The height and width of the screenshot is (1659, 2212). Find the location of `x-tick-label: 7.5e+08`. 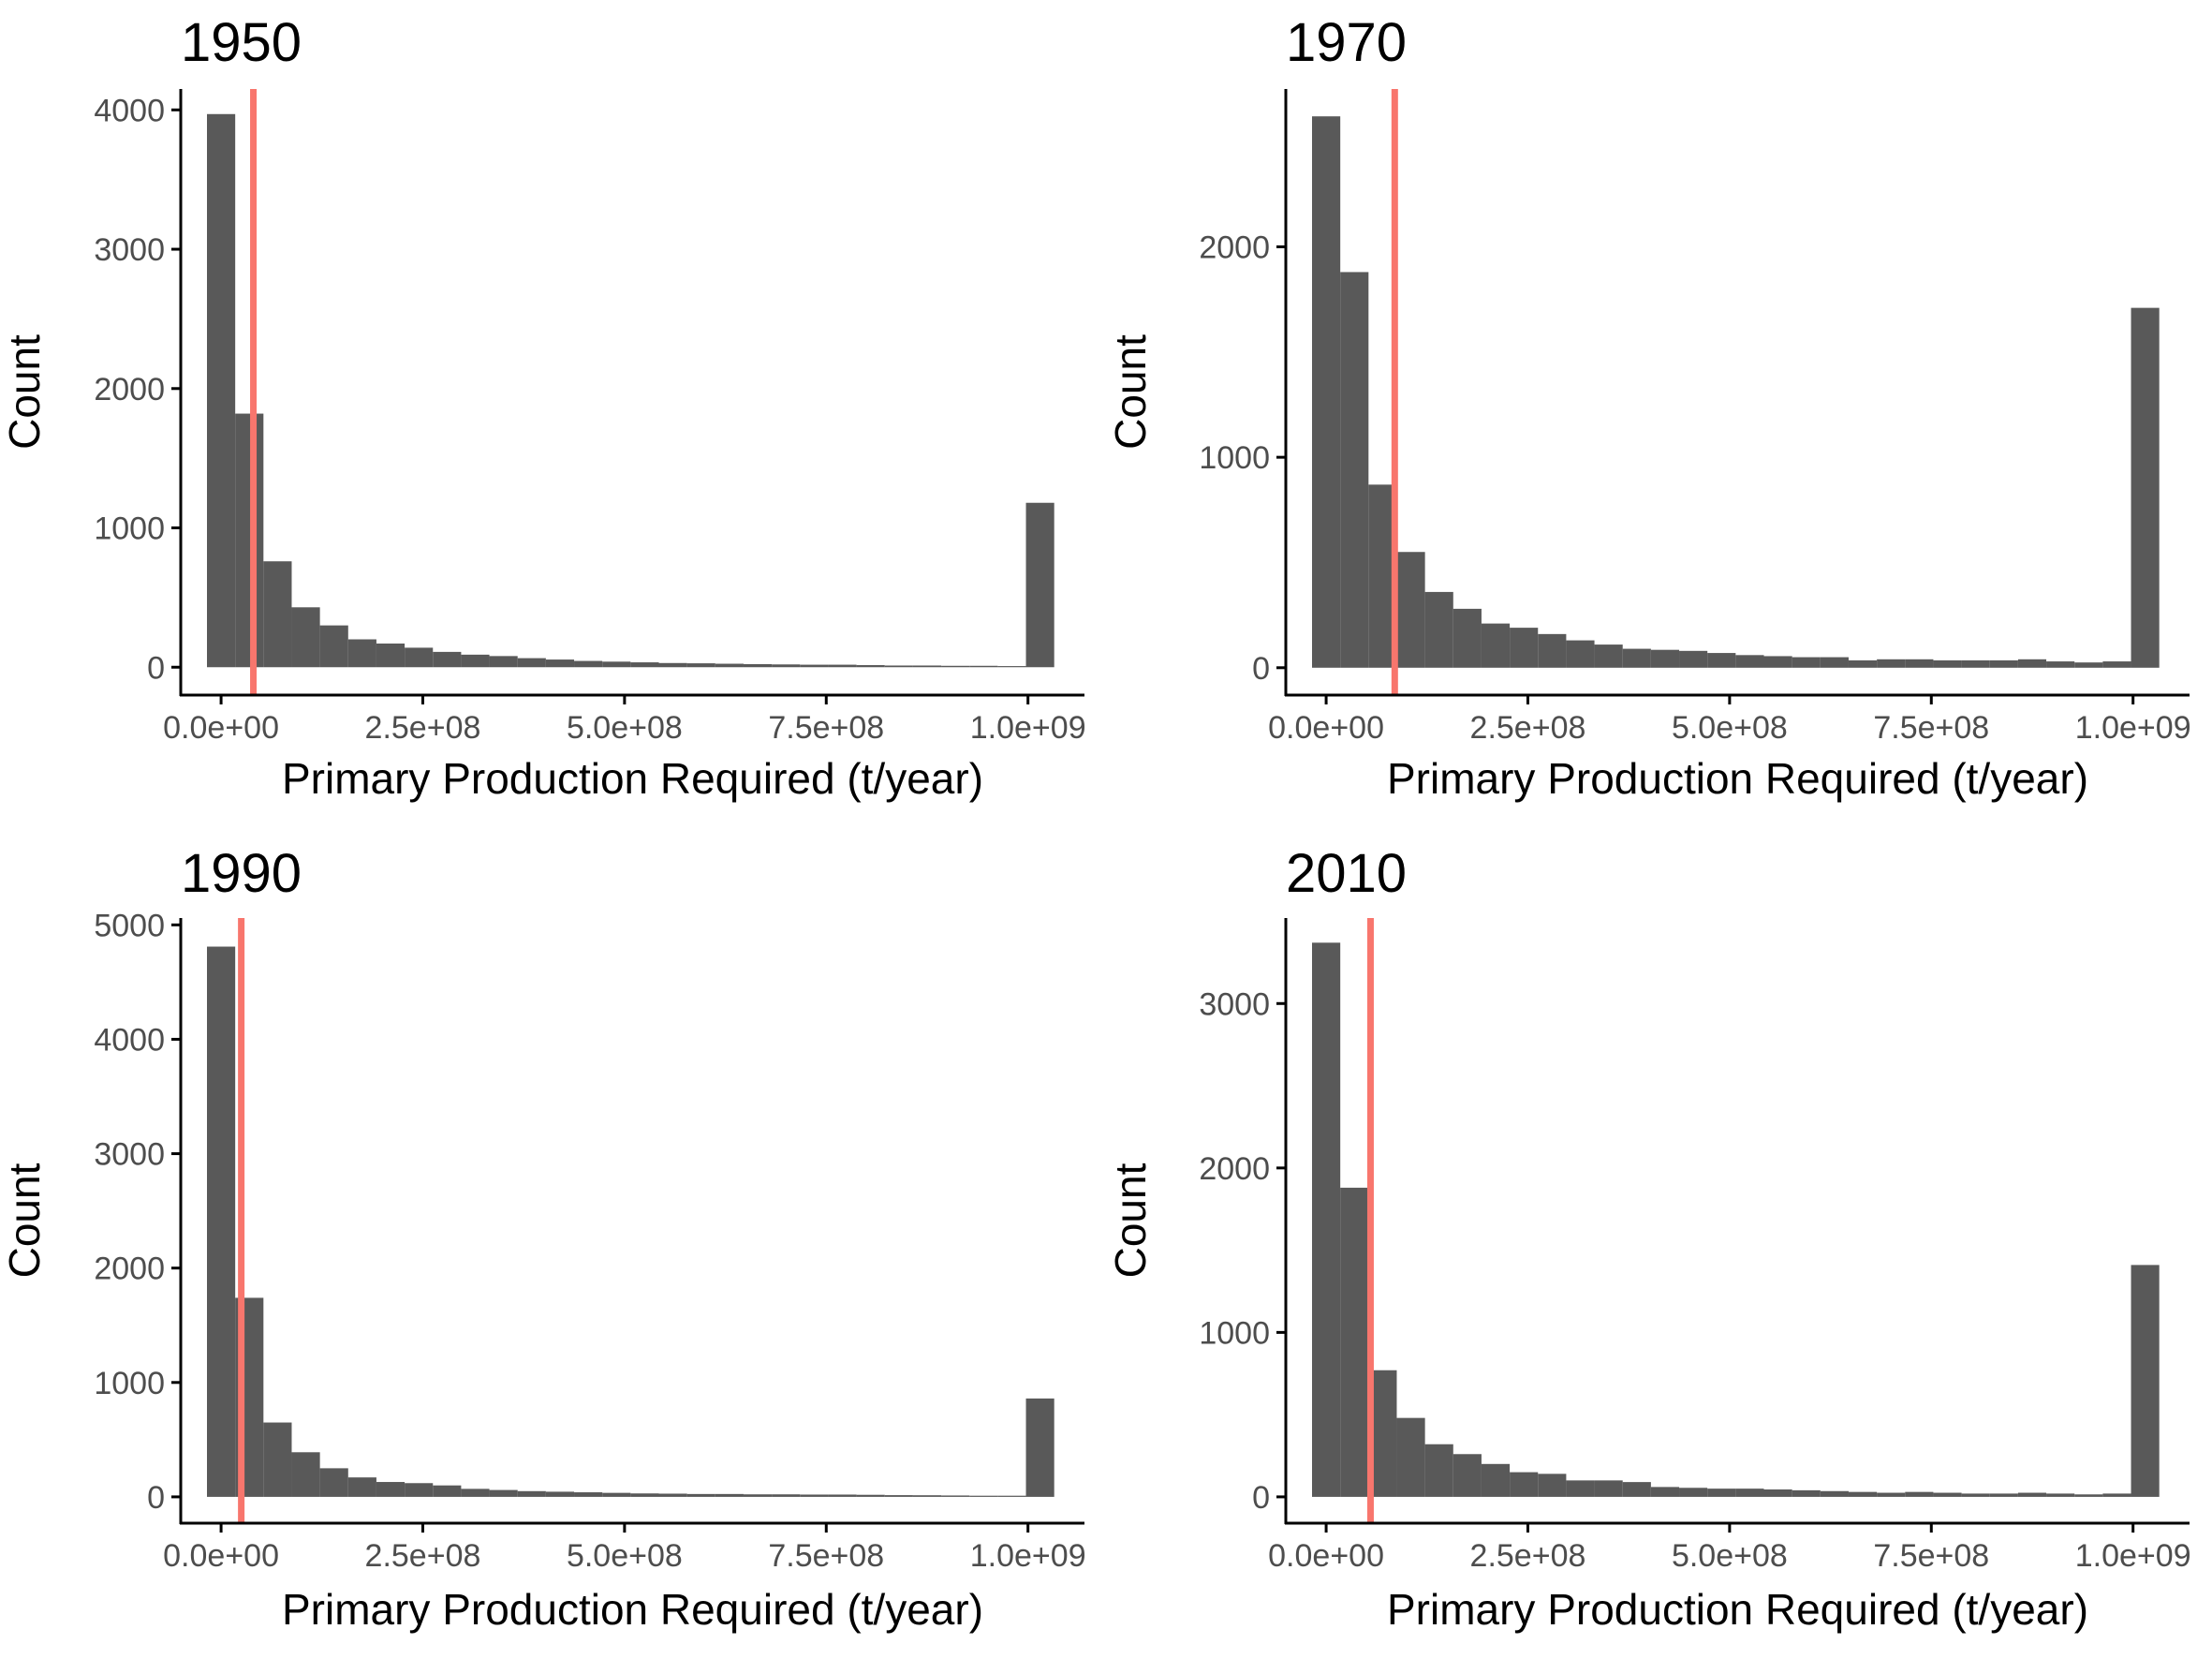

x-tick-label: 7.5e+08 is located at coordinates (1931, 1556).